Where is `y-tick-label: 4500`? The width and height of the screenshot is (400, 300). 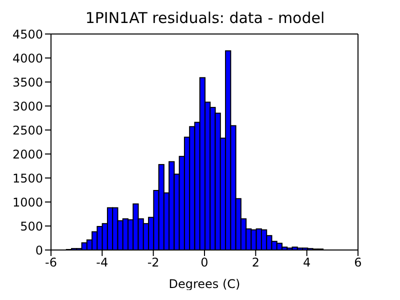
y-tick-label: 4500 is located at coordinates (27, 34).